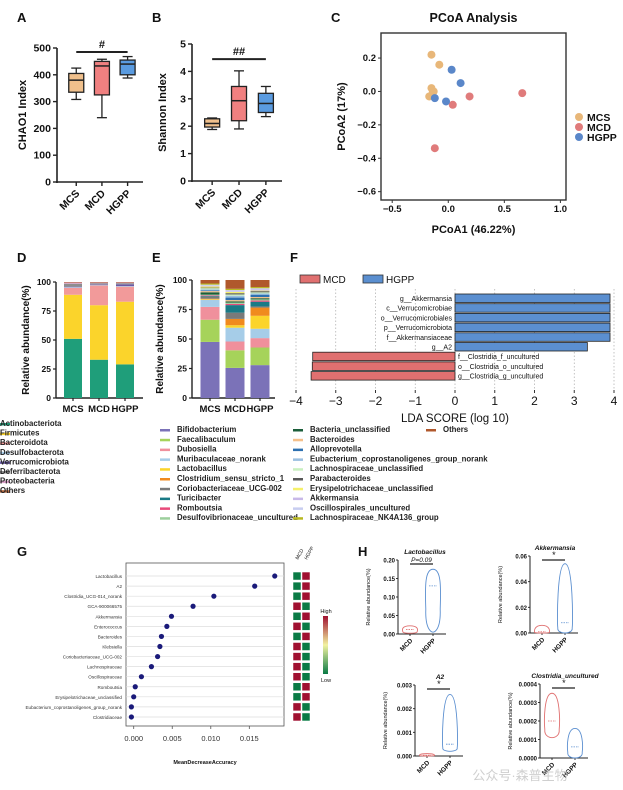  What do you see at coordinates (183, 310) in the screenshot?
I see `y-tick-label: 75` at bounding box center [183, 310].